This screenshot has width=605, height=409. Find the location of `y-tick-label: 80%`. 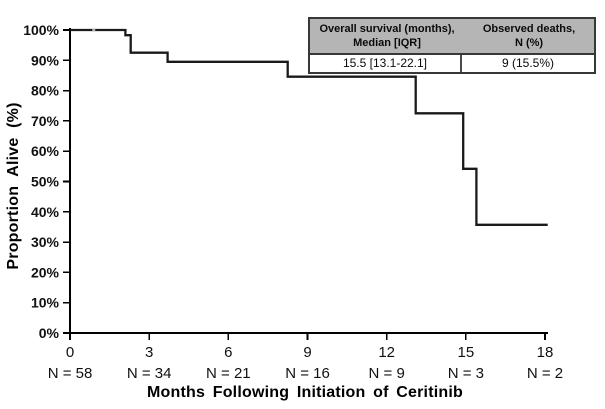

y-tick-label: 80% is located at coordinates (45, 91).